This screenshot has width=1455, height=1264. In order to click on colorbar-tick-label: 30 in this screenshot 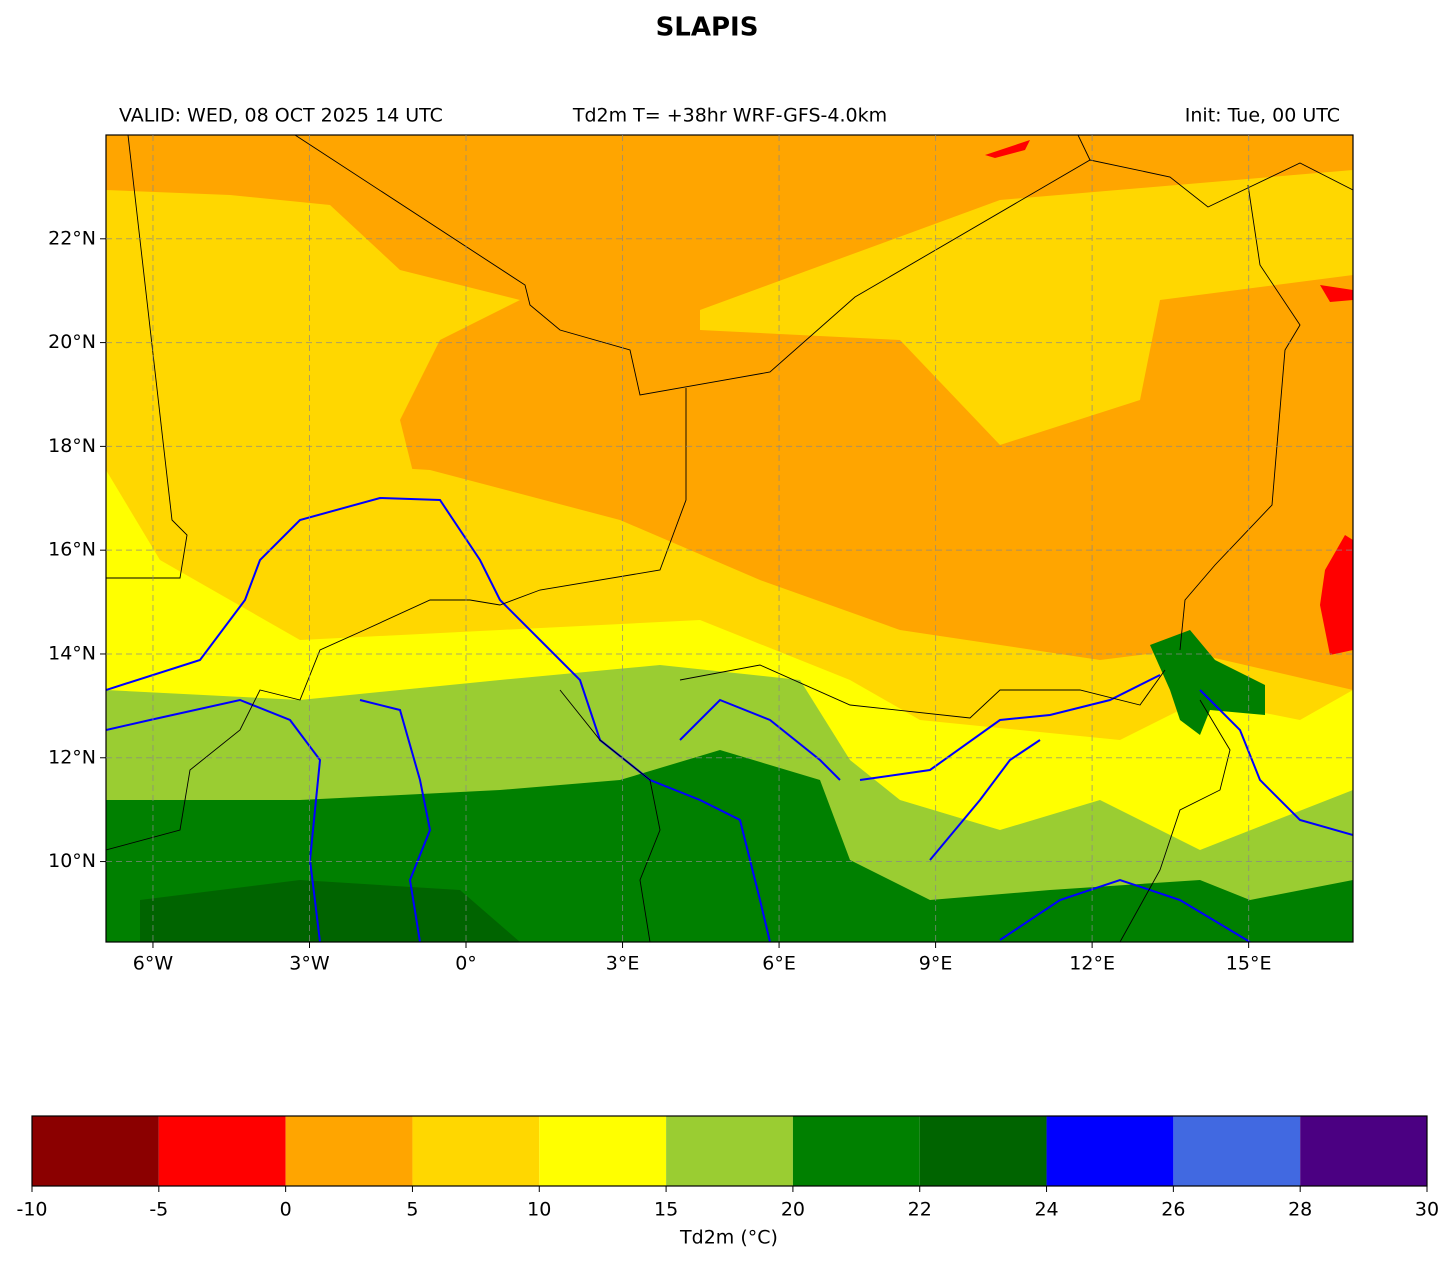, I will do `click(1427, 1210)`.